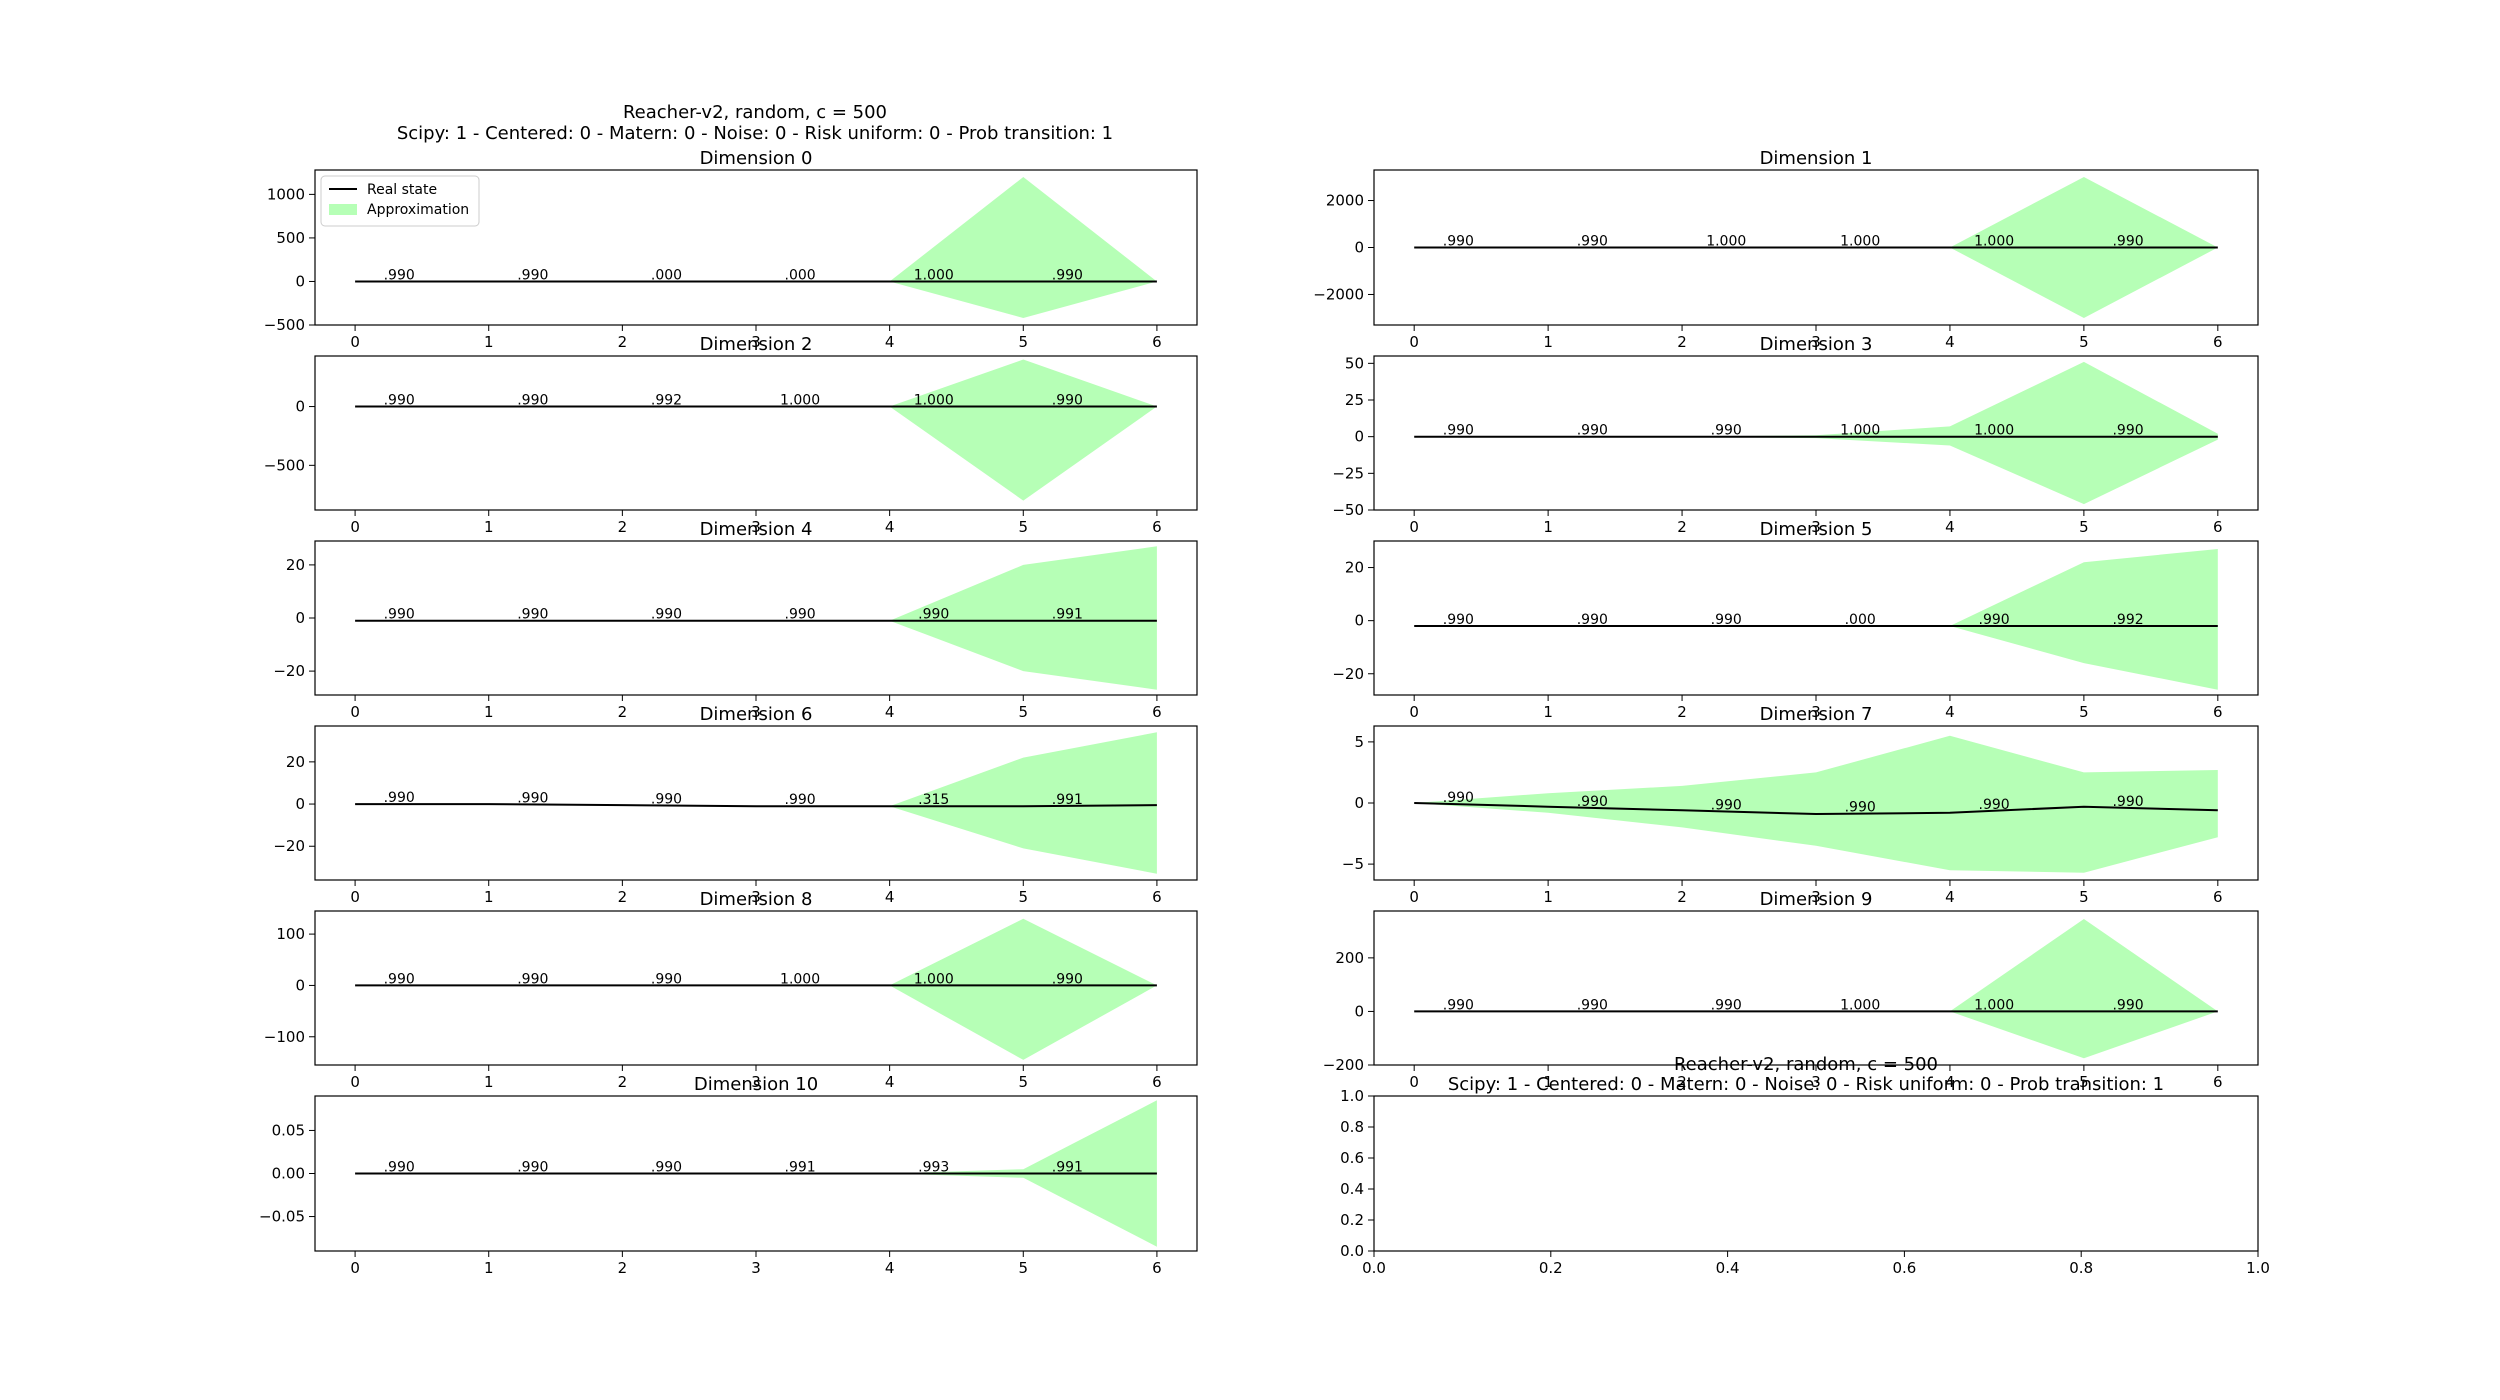  What do you see at coordinates (284, 325) in the screenshot?
I see `y-tick-label: −500` at bounding box center [284, 325].